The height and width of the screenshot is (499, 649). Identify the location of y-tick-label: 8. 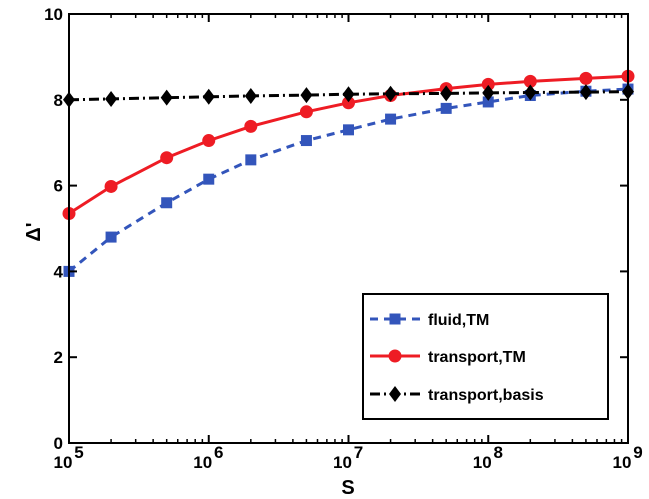
(58, 100).